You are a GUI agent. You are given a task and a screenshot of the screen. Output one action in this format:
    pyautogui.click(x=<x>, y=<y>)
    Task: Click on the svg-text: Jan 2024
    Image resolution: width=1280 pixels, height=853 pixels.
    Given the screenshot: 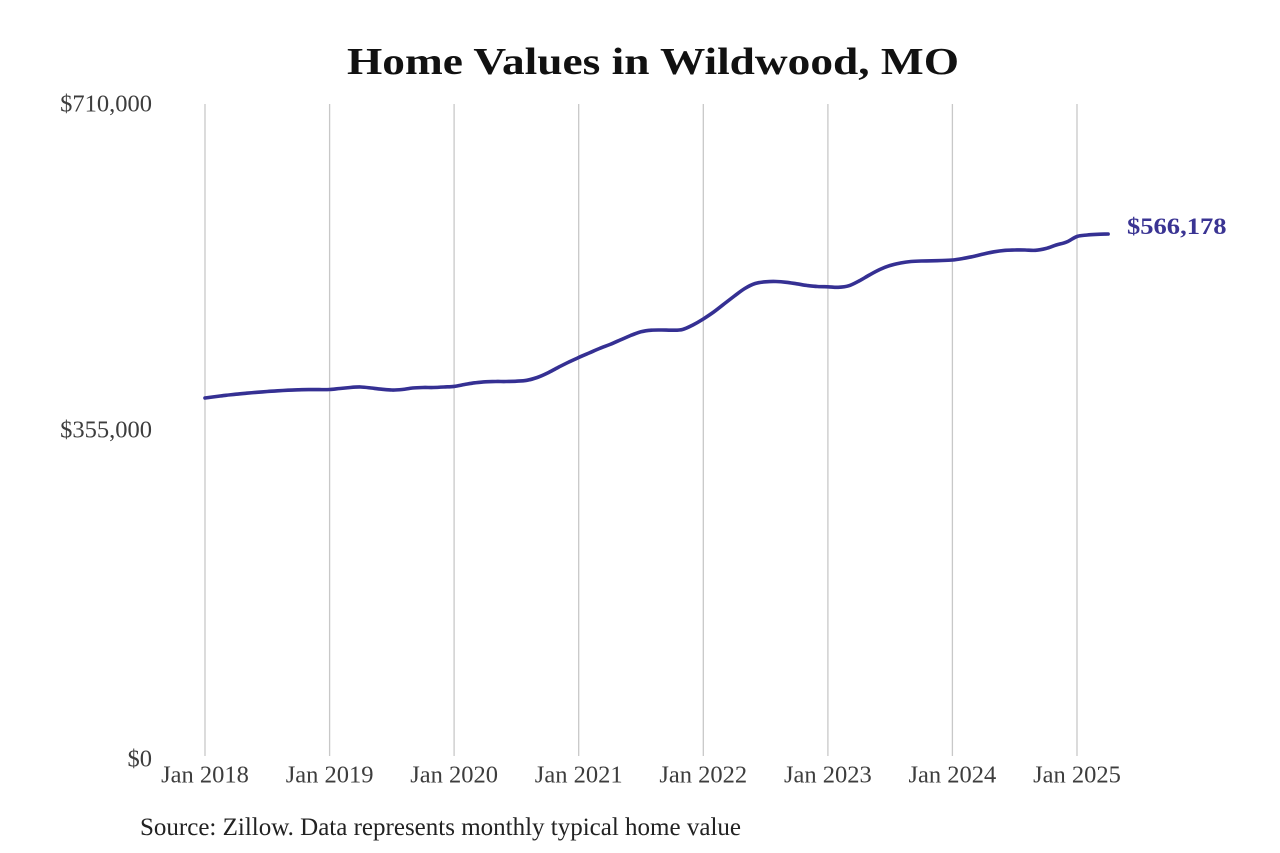 What is the action you would take?
    pyautogui.click(x=953, y=775)
    